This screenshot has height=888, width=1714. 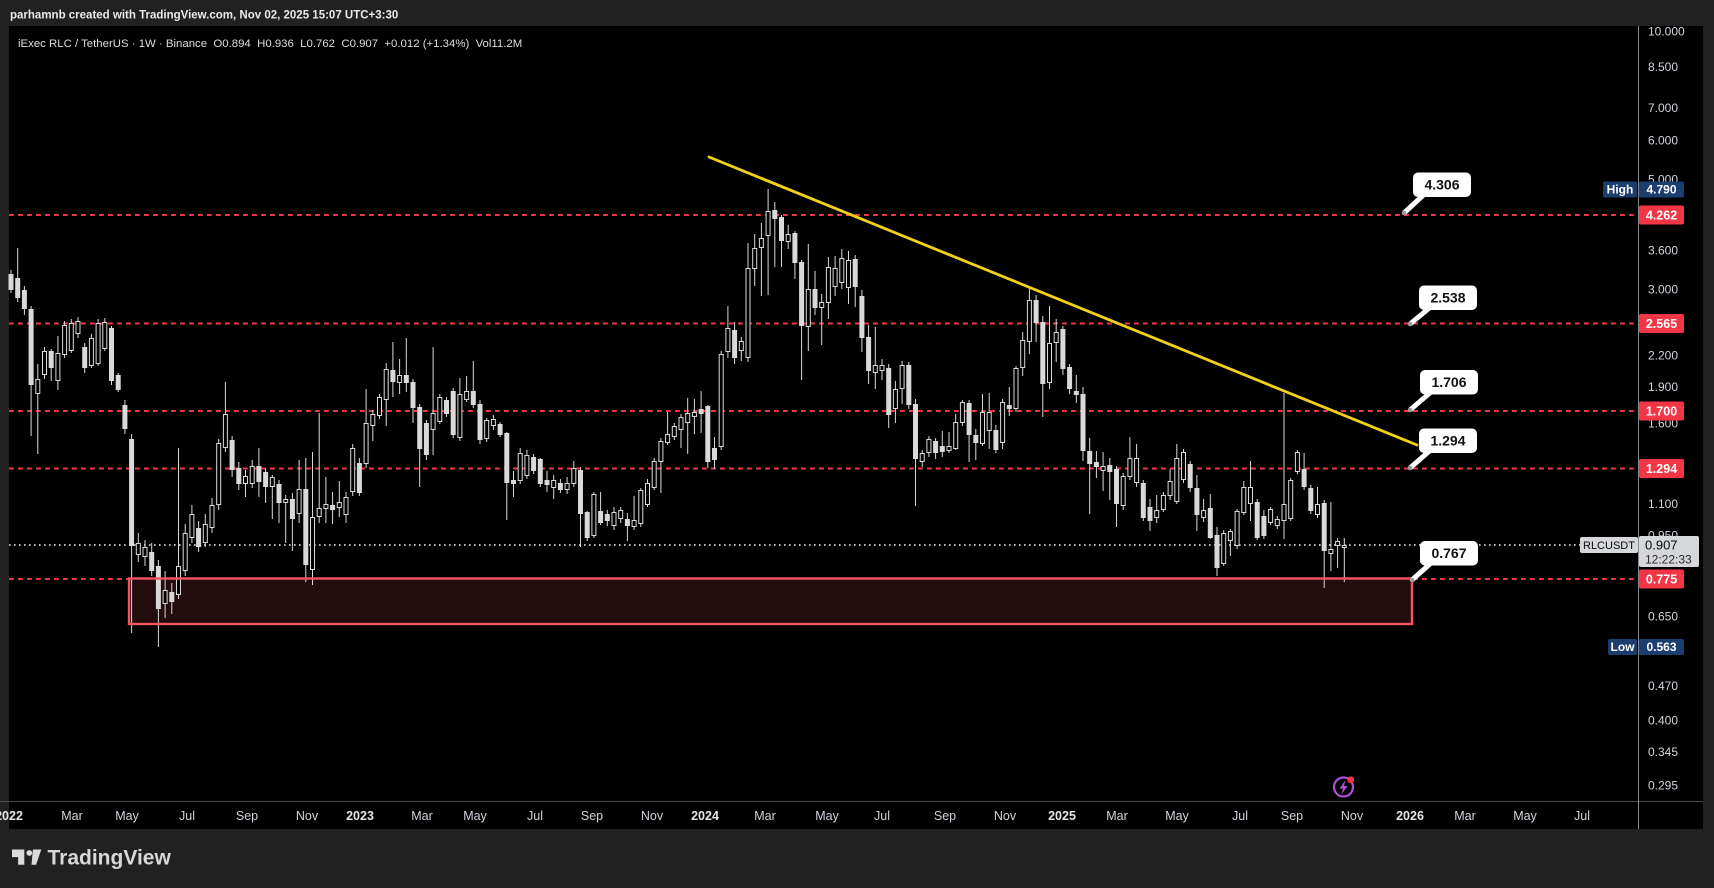 I want to click on svg-text: 0.907, so click(x=1661, y=545).